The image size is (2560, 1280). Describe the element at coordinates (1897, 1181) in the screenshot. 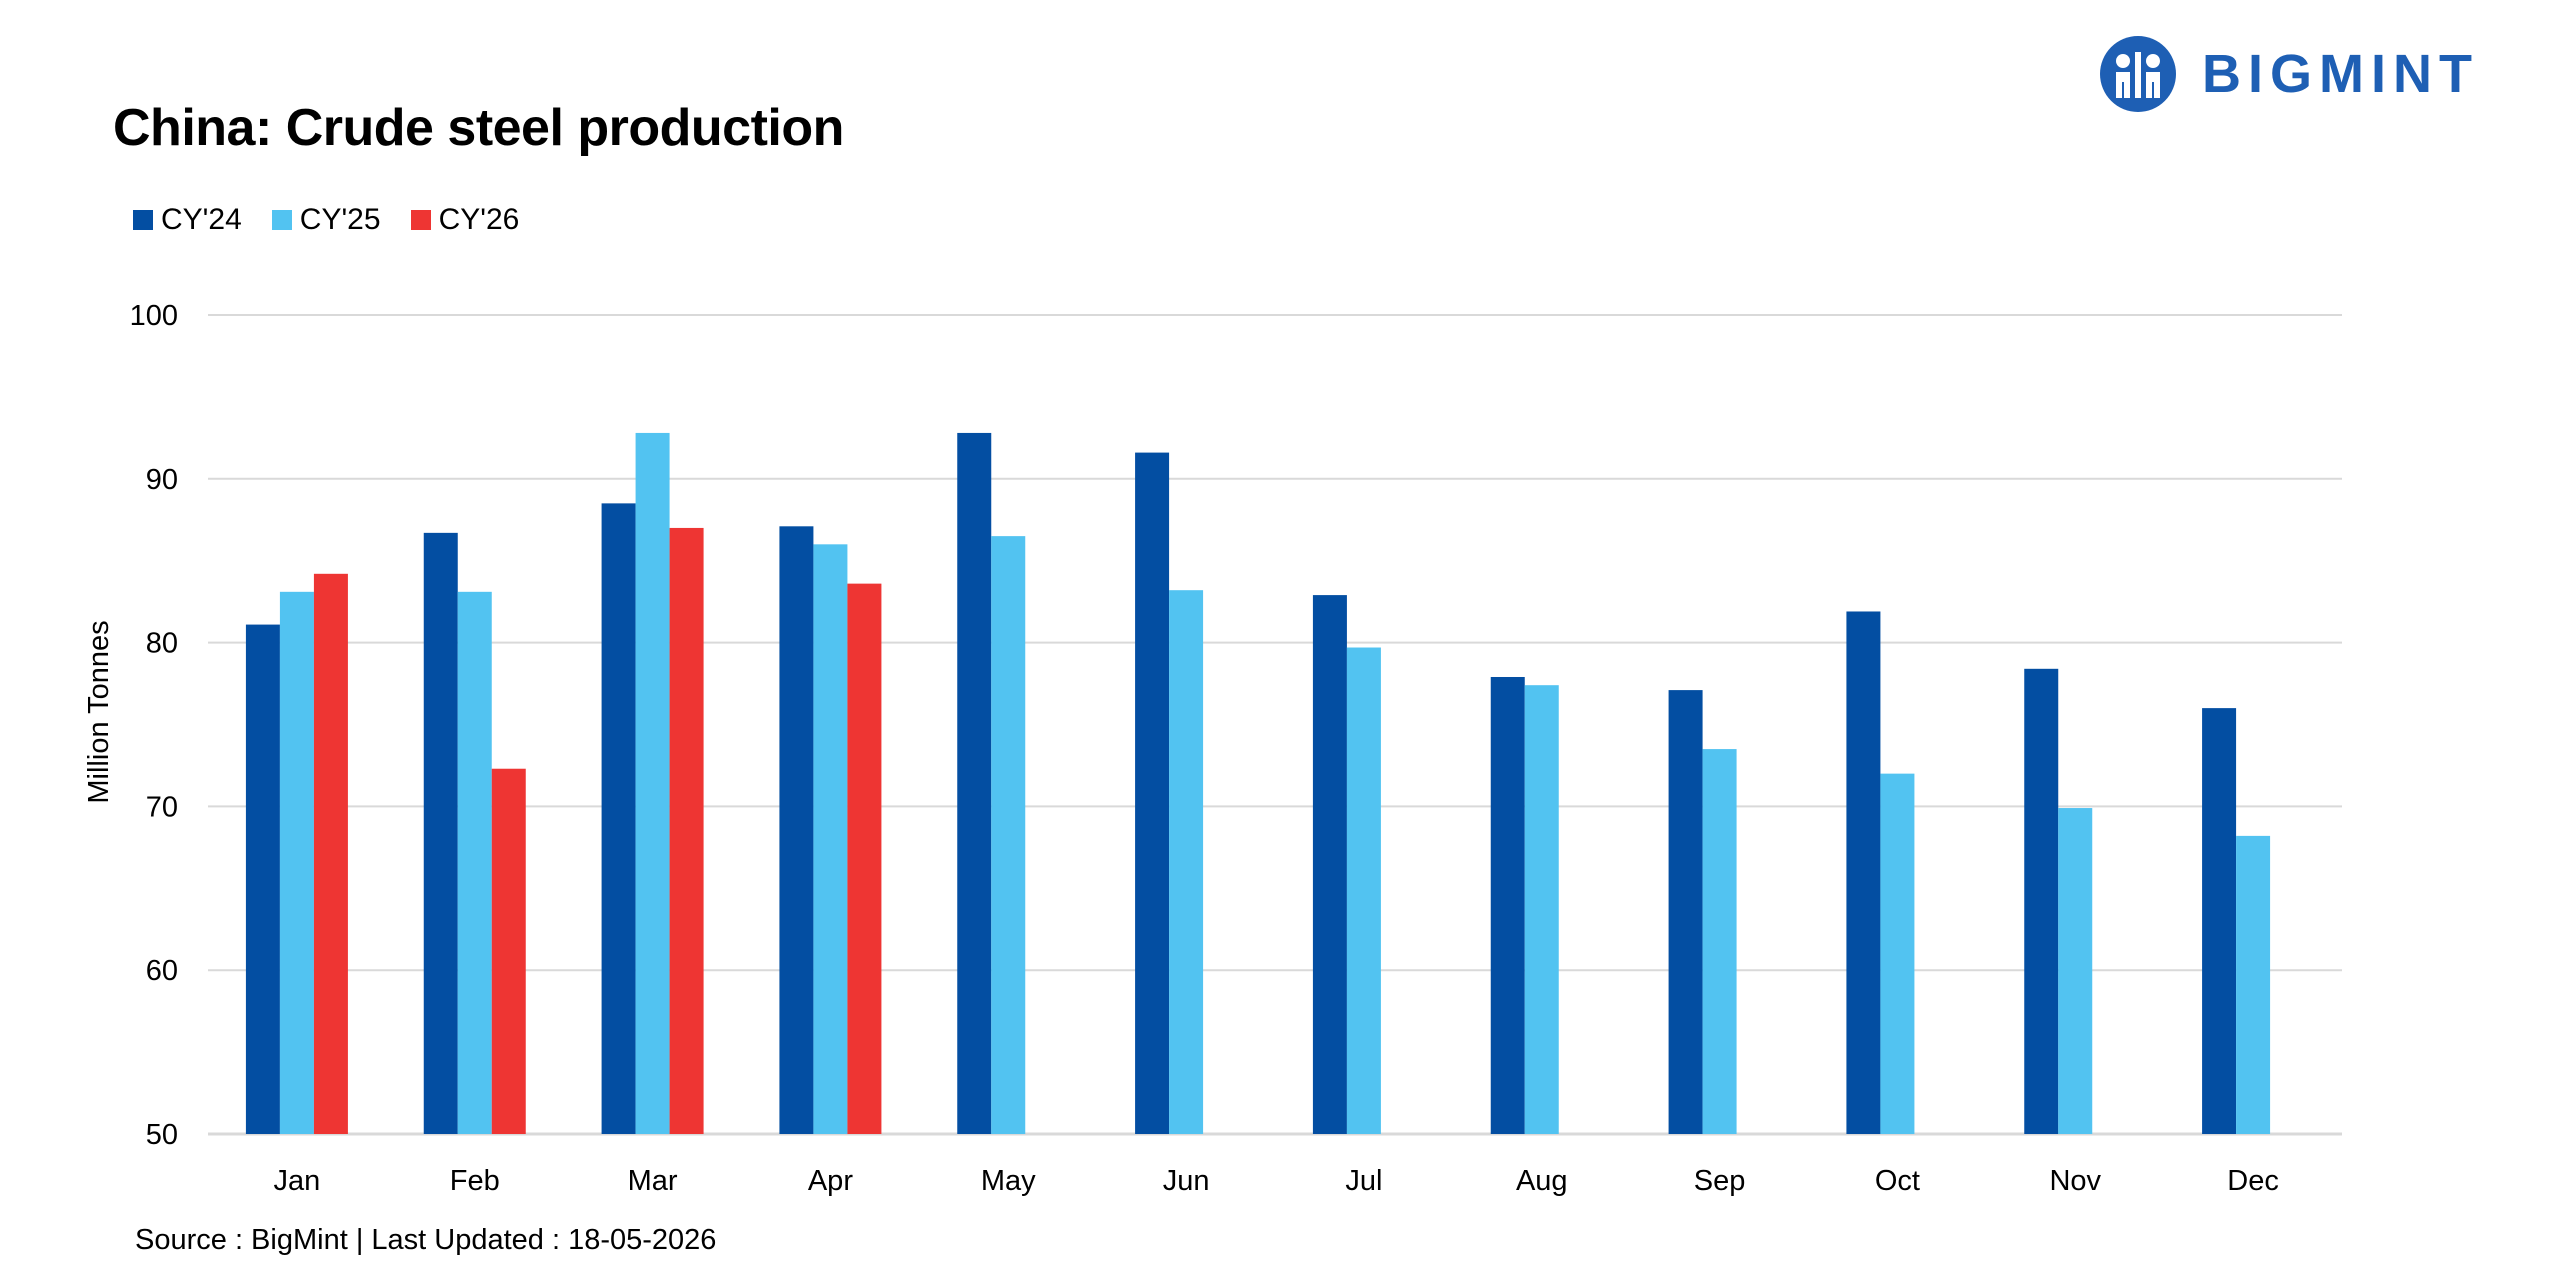

I see `x-tick-label-oct: Oct` at that location.